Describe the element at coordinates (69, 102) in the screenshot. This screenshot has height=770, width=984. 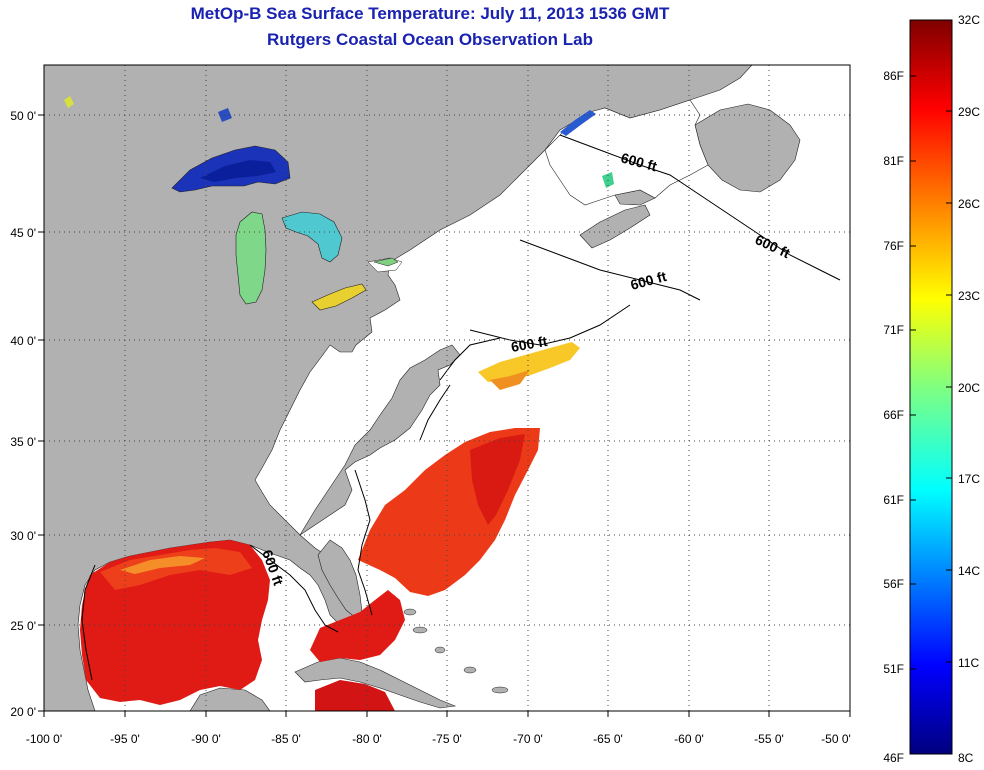
I see `lake-winnipeg` at that location.